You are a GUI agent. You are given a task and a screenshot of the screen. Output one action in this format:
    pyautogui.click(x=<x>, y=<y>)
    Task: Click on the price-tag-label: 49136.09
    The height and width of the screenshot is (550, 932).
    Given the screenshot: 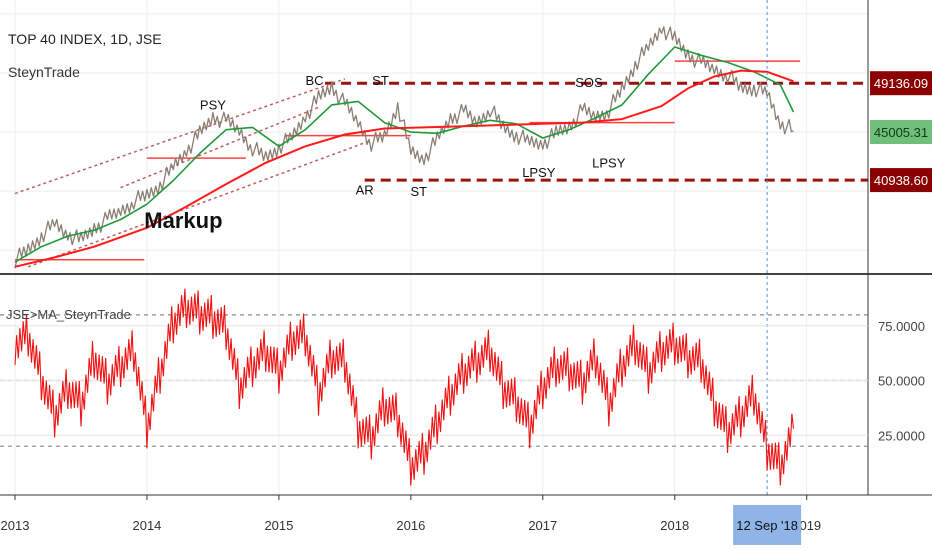 What is the action you would take?
    pyautogui.click(x=901, y=83)
    